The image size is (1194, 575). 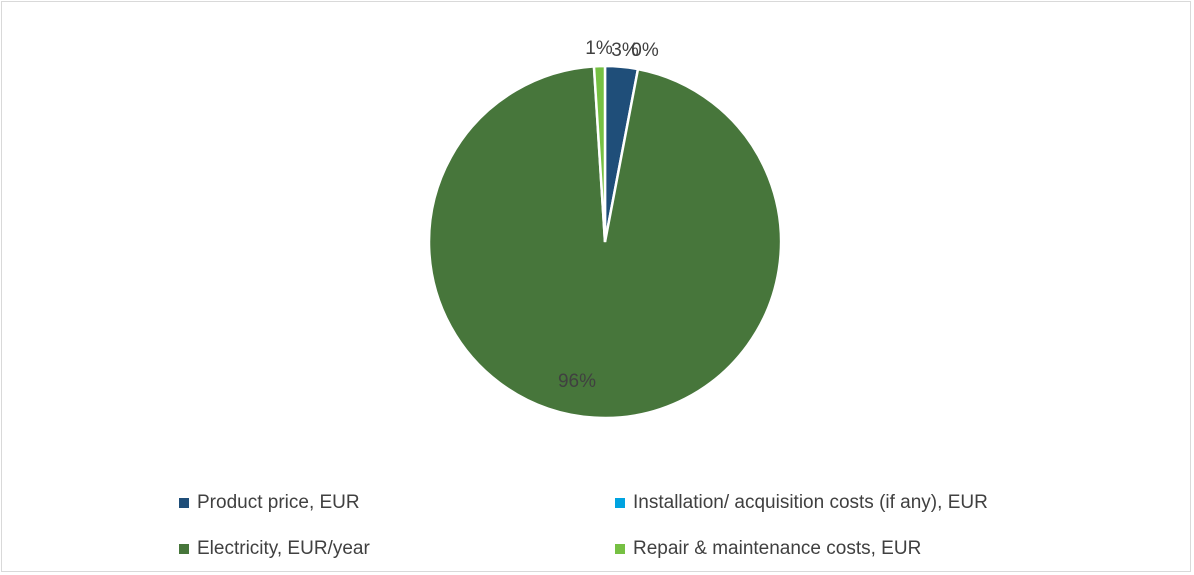 I want to click on legend-item-repair: Repair & maintenance costs, EUR, so click(x=768, y=549).